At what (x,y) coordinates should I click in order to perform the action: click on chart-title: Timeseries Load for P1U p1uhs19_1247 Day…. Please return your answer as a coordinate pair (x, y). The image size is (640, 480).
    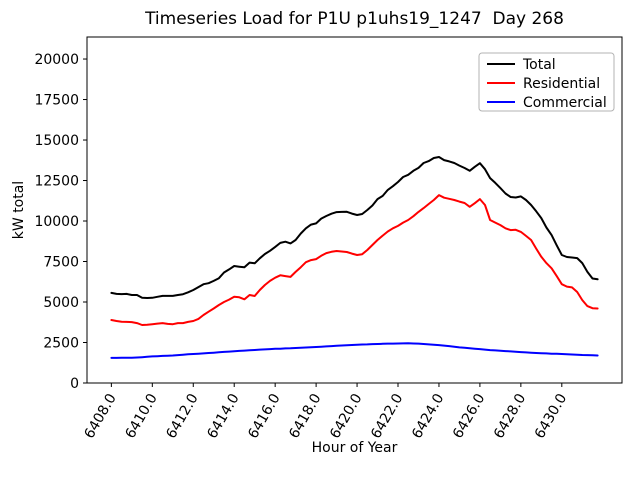
    Looking at the image, I should click on (354, 19).